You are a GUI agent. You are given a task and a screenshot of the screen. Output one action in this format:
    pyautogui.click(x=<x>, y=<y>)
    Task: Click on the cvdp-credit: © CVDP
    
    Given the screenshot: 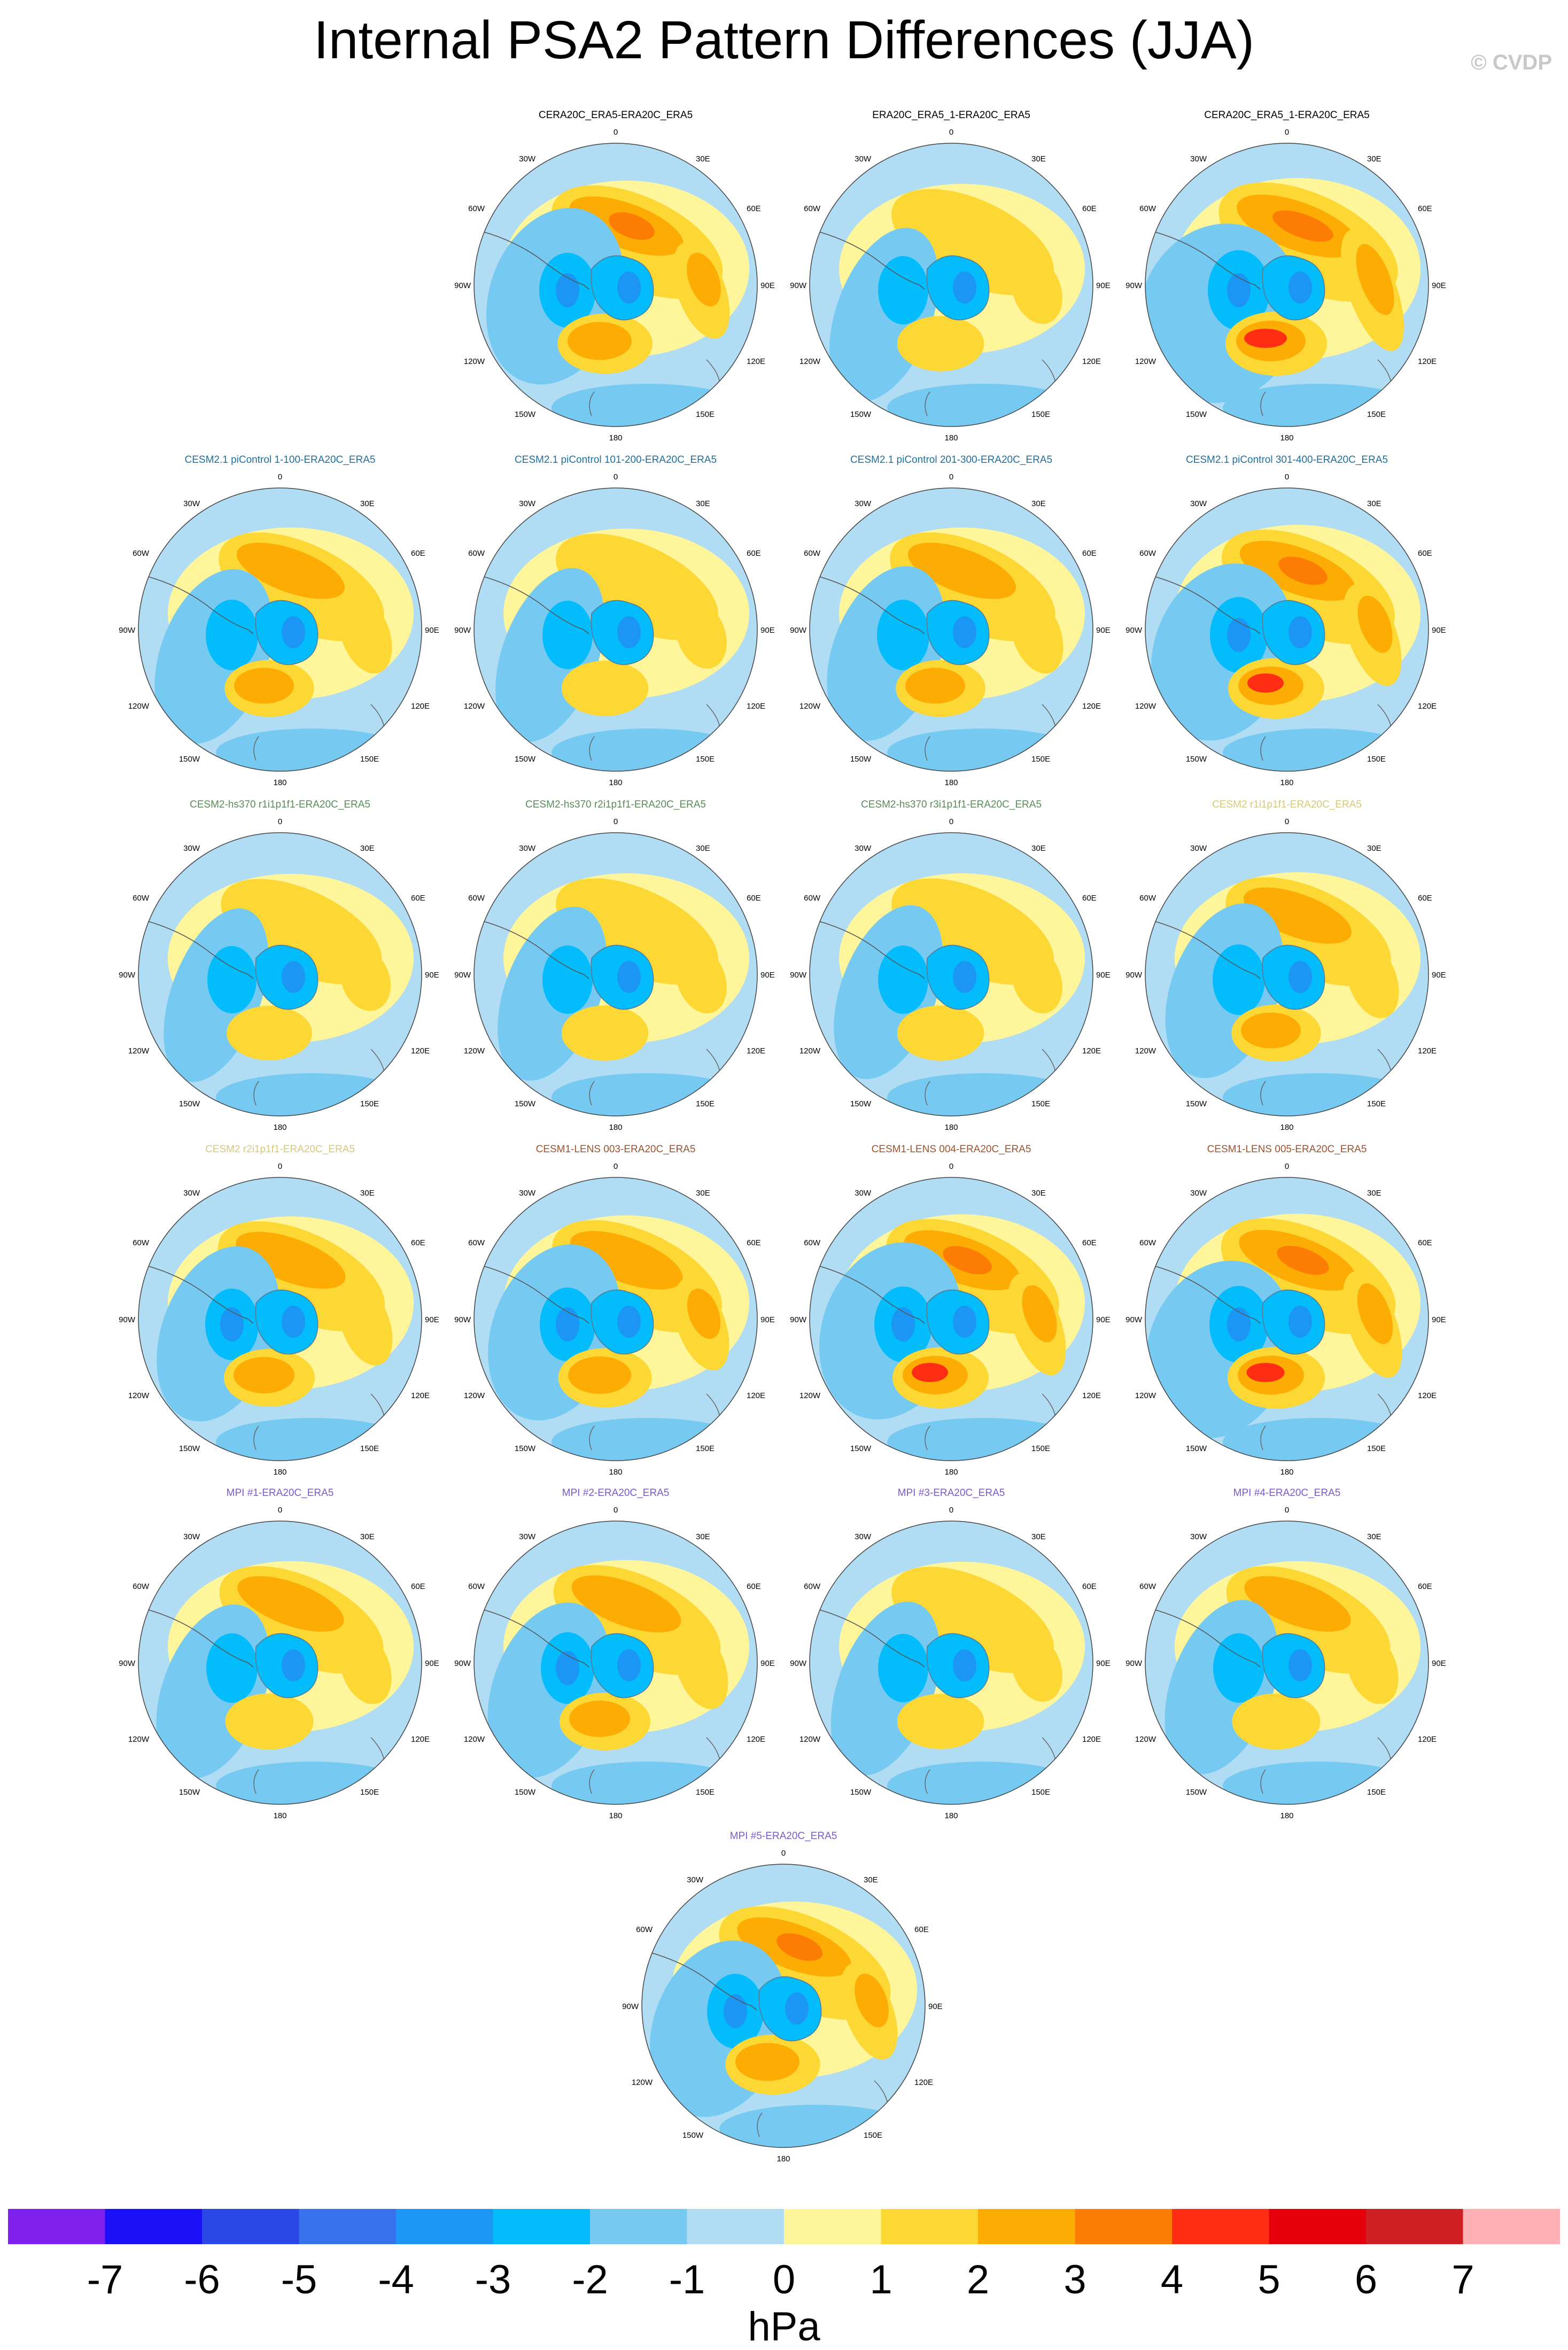 What is the action you would take?
    pyautogui.click(x=1512, y=63)
    